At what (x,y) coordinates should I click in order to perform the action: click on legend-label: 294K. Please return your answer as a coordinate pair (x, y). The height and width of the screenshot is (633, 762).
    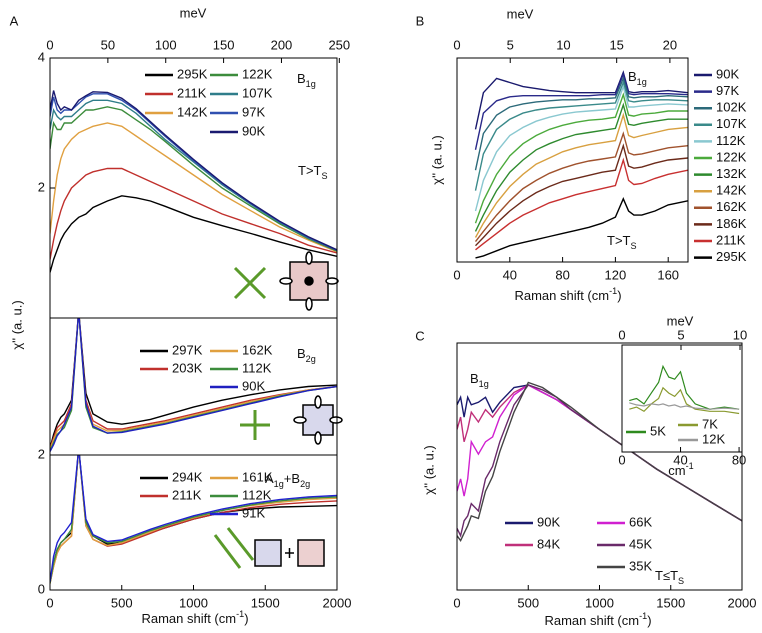
    Looking at the image, I should click on (187, 476).